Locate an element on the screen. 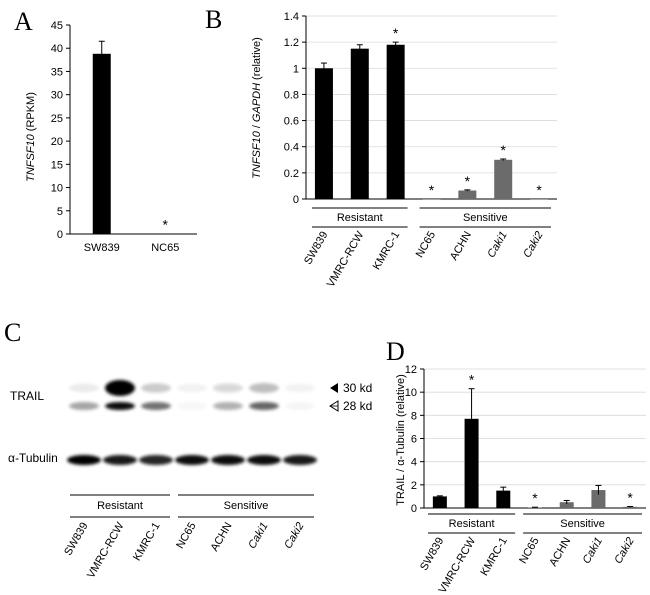 The width and height of the screenshot is (650, 595). chart-a-ytick-label: 15 is located at coordinates (57, 165).